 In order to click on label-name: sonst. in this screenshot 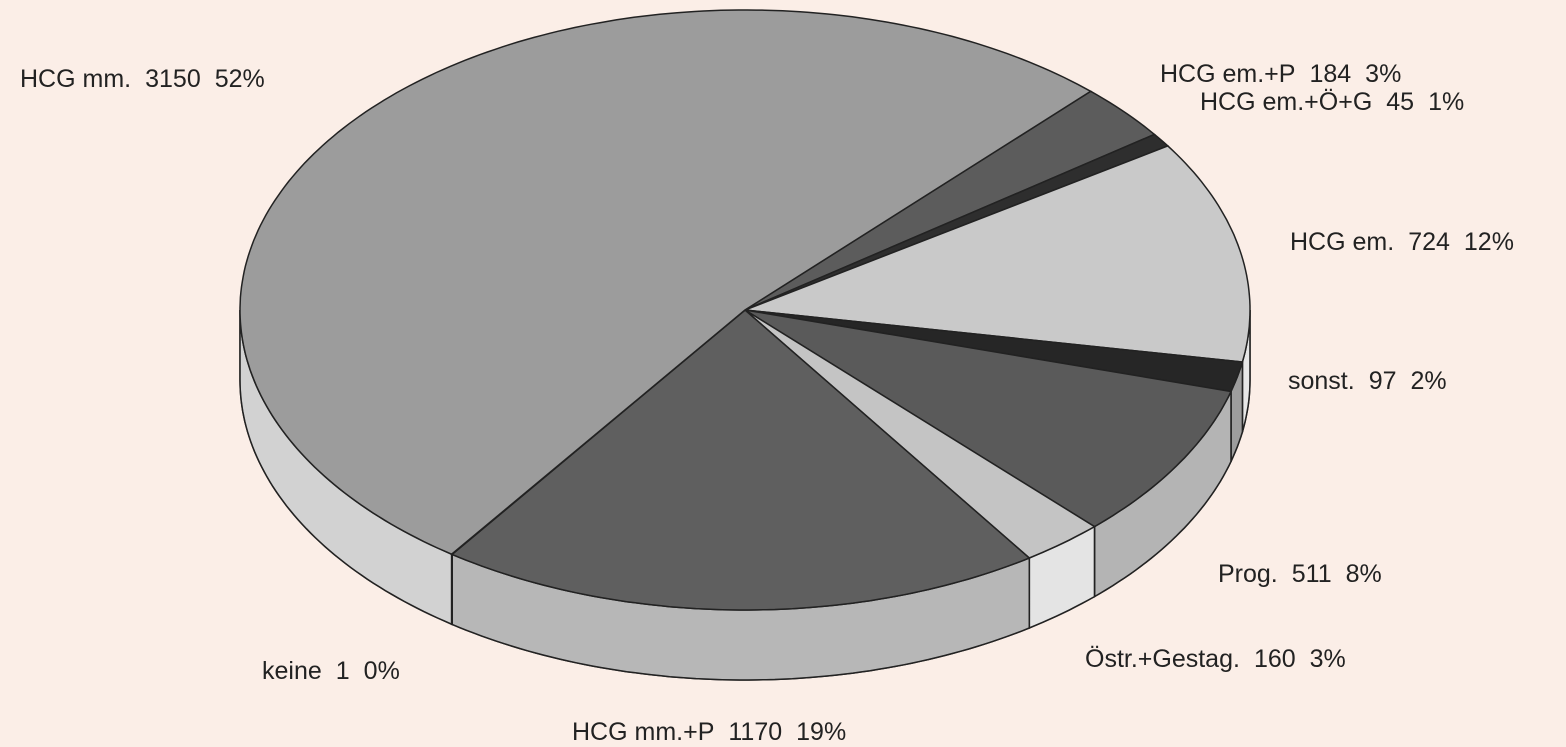, I will do `click(1321, 381)`.